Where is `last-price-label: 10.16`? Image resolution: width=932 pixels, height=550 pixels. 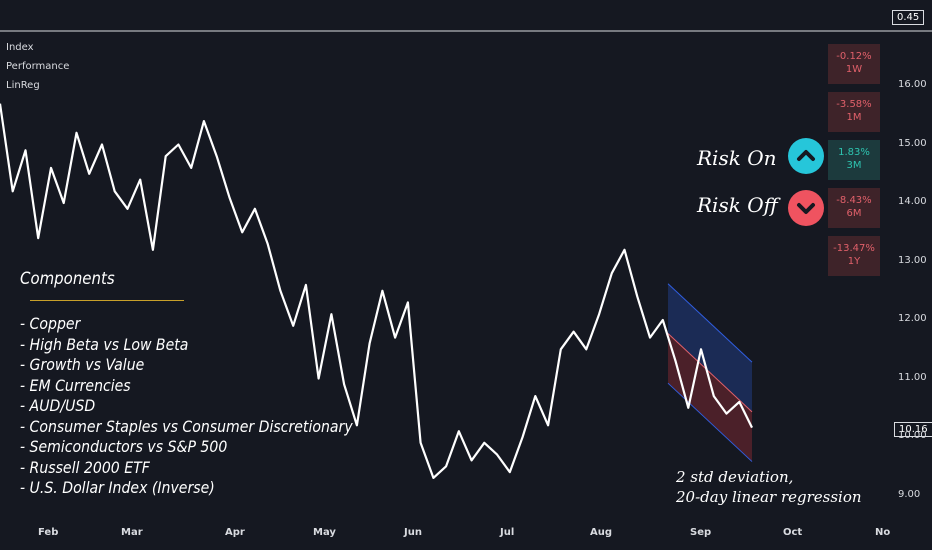
last-price-label: 10.16 is located at coordinates (913, 429).